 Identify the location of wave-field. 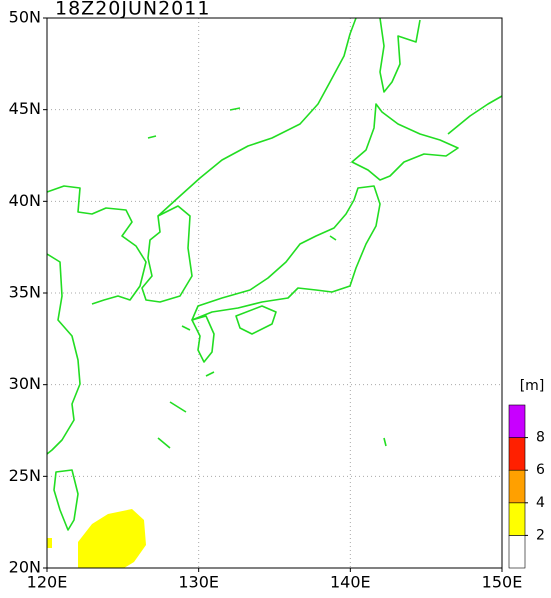
(96, 538).